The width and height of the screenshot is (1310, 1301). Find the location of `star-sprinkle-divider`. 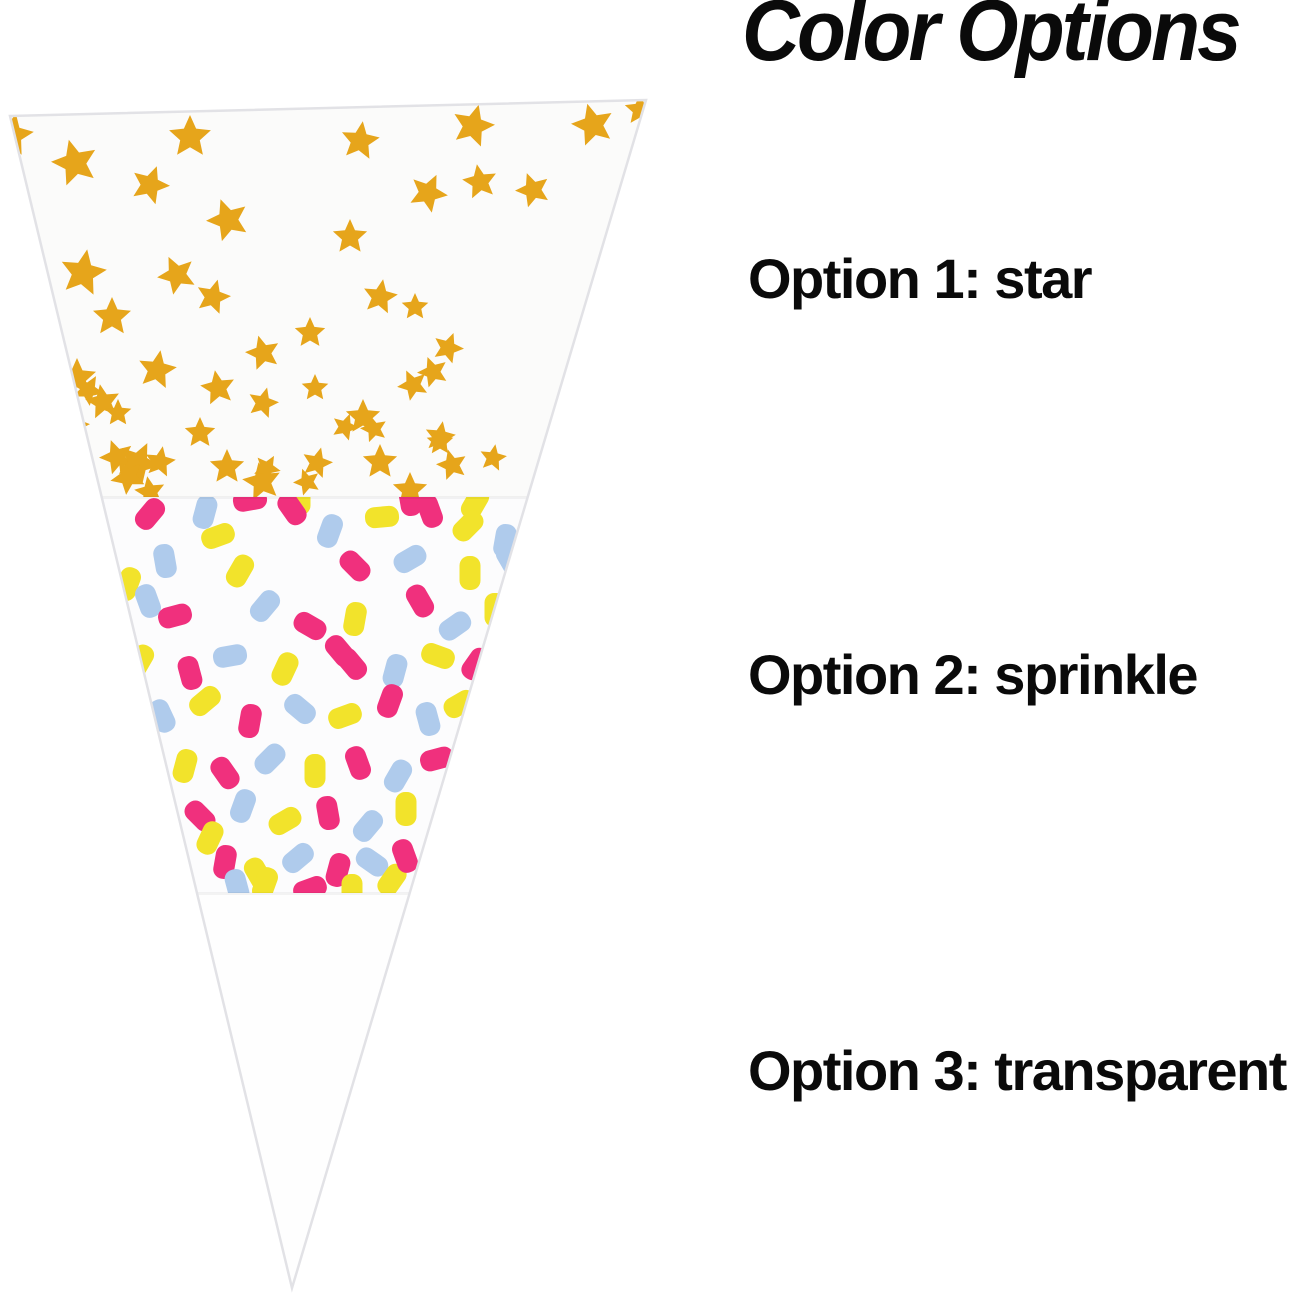

star-sprinkle-divider is located at coordinates (328, 497).